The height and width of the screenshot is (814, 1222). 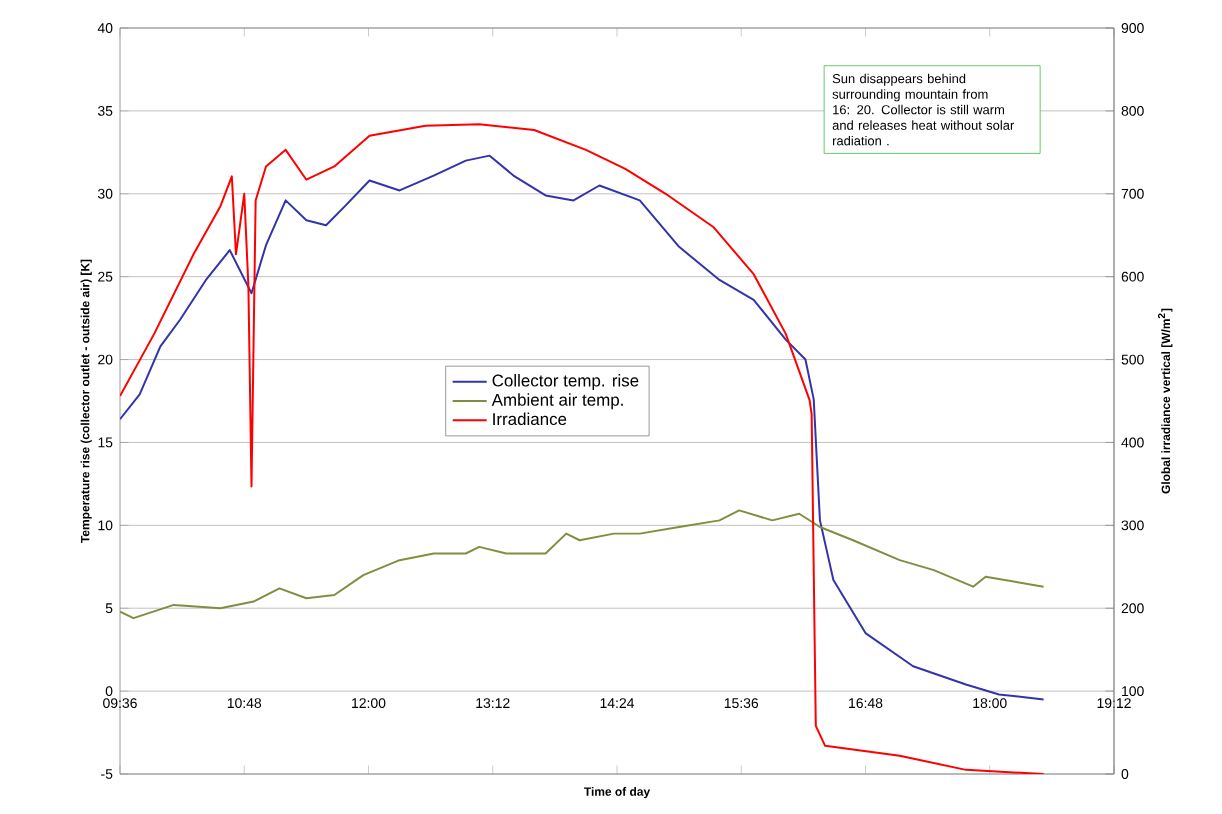 What do you see at coordinates (557, 401) in the screenshot?
I see `legend-label: Ambient air temp.` at bounding box center [557, 401].